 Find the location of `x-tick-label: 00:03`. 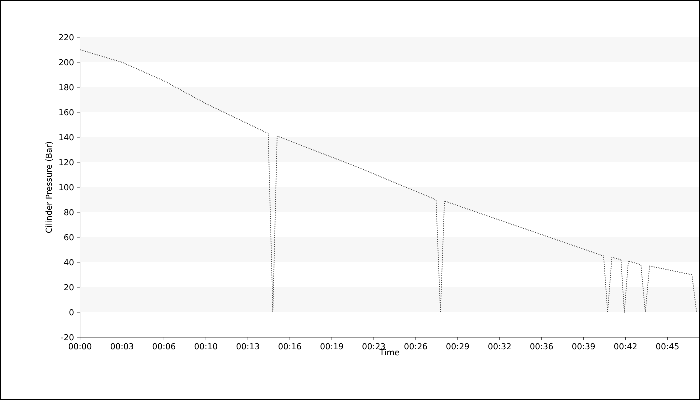

x-tick-label: 00:03 is located at coordinates (122, 346).